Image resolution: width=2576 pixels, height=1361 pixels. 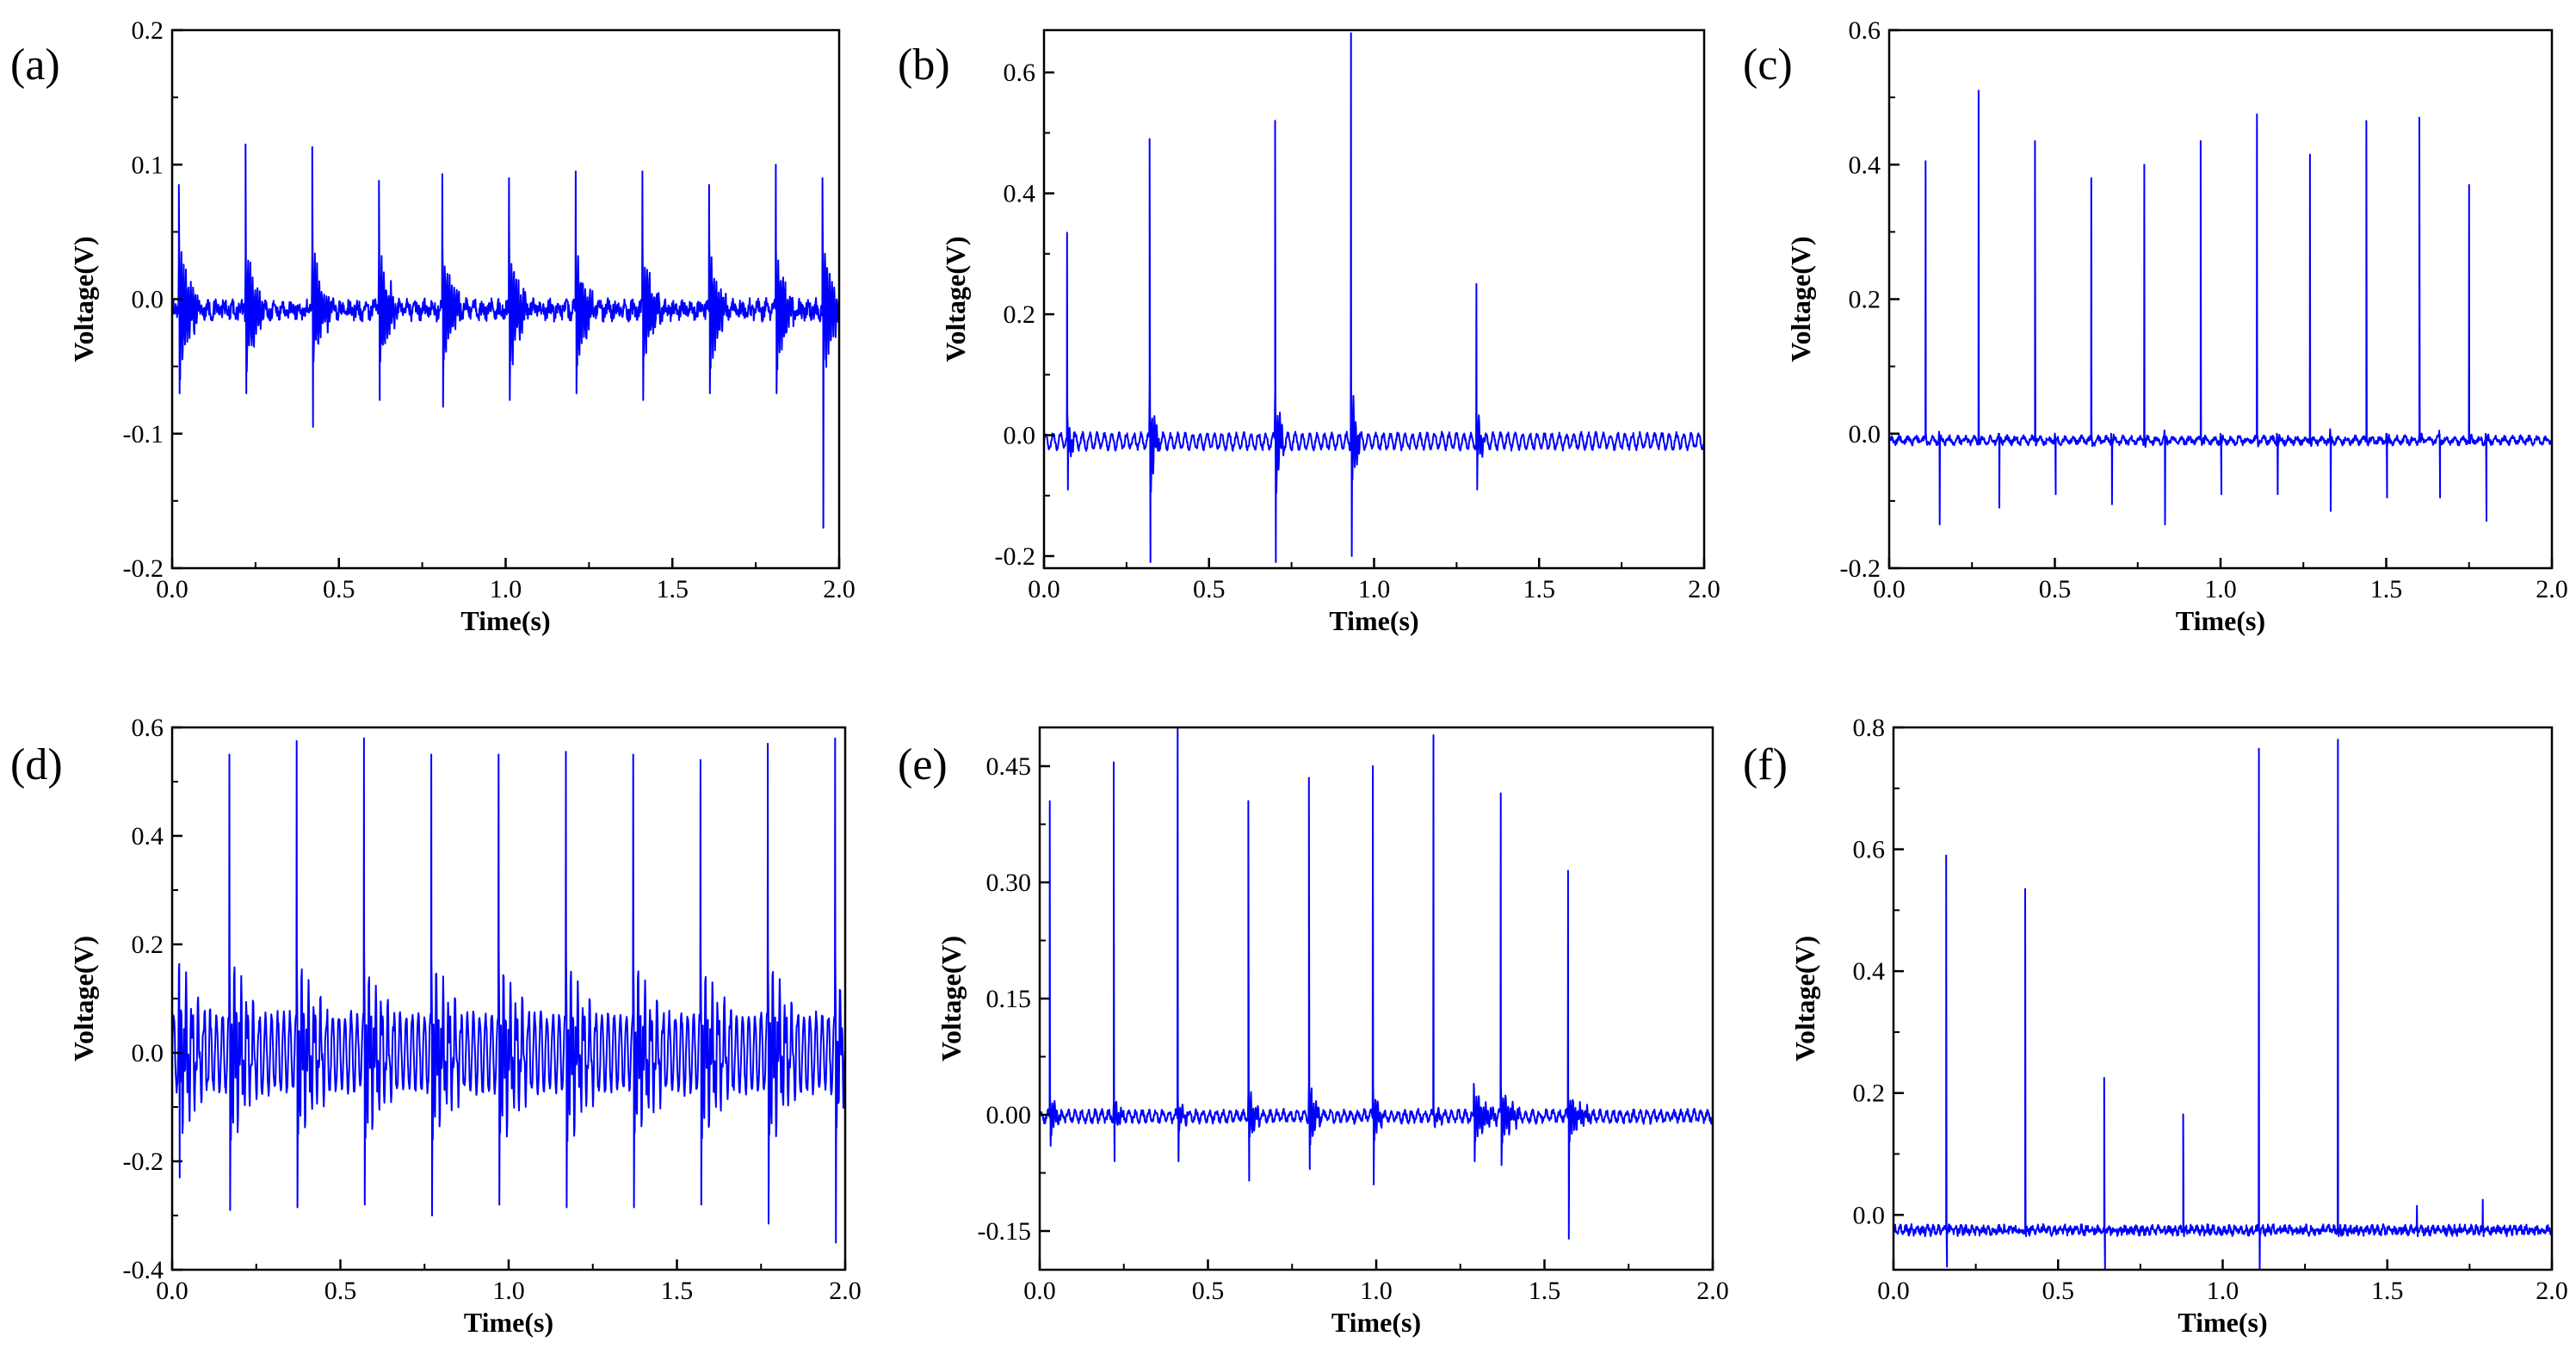 I want to click on y-tick-label-d: -0.2, so click(x=143, y=1162).